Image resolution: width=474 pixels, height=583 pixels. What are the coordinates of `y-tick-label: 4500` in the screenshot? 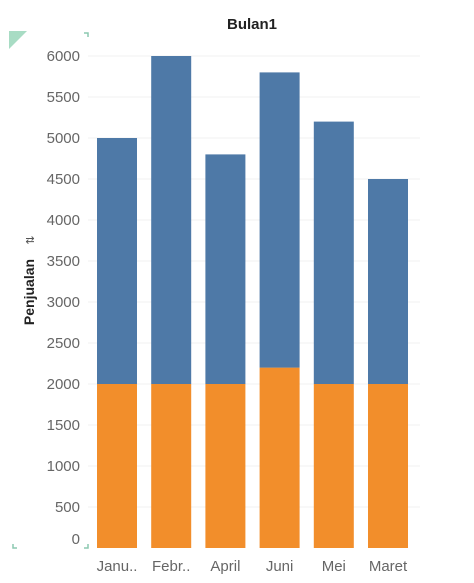 It's located at (63, 179).